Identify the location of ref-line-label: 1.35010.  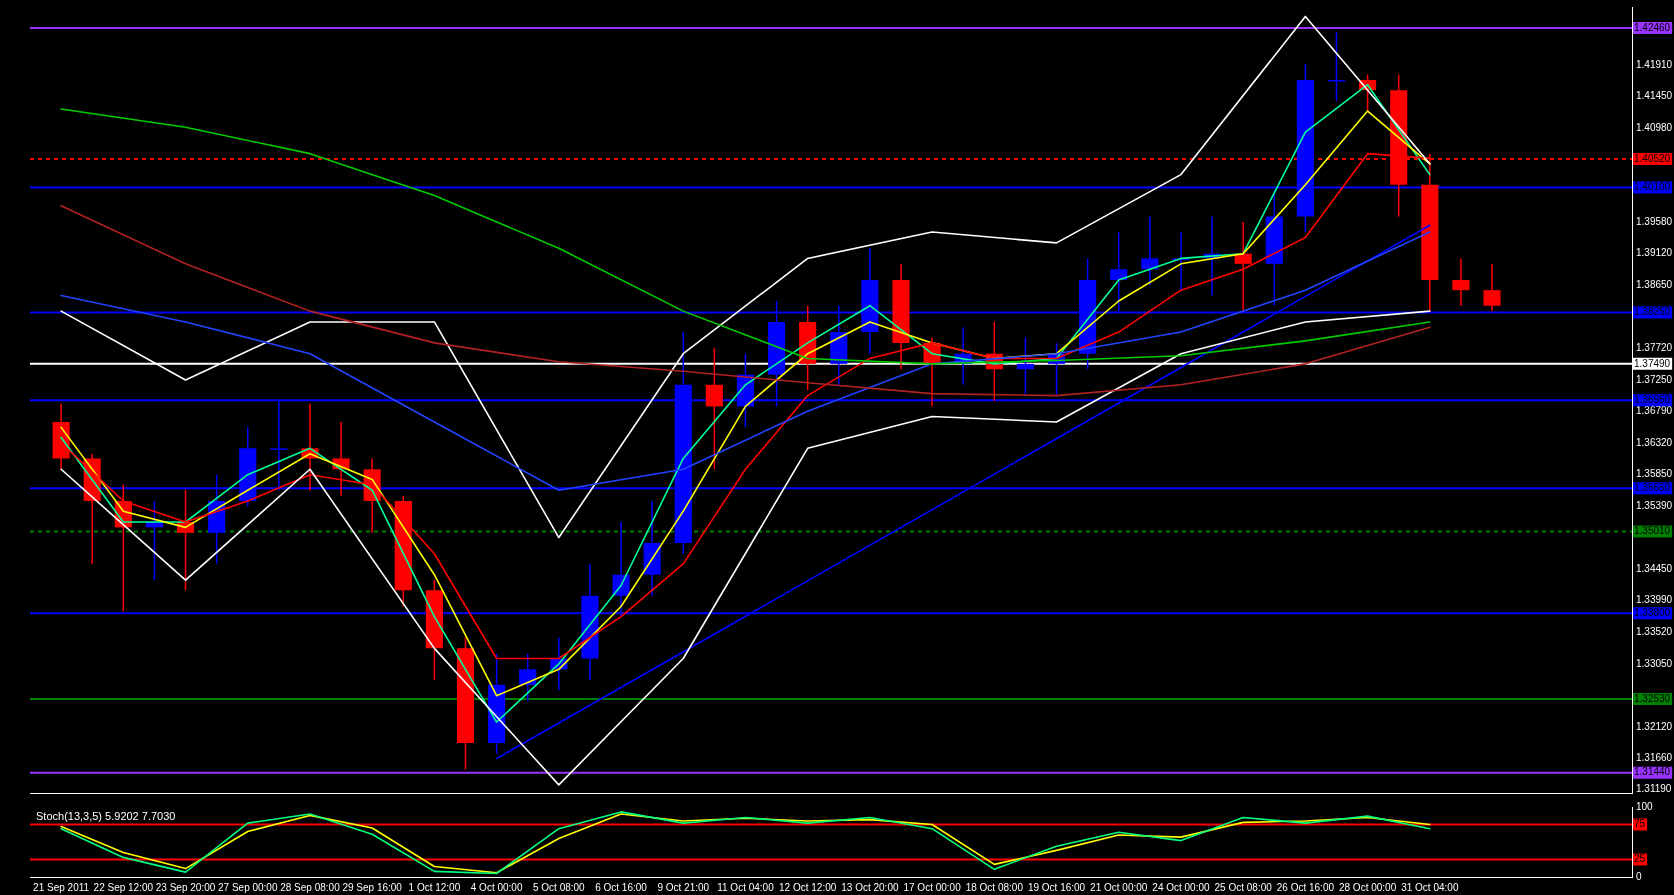
(1652, 531).